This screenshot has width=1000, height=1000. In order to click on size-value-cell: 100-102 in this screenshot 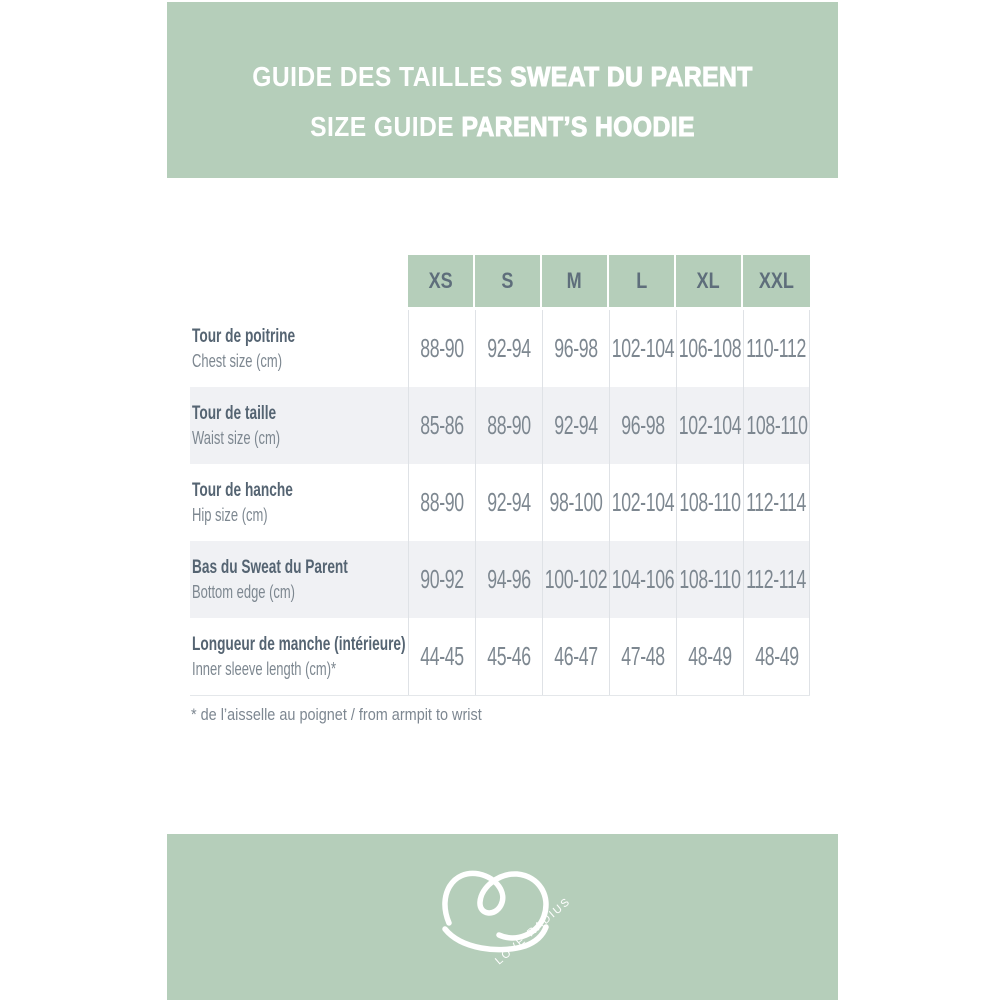, I will do `click(575, 579)`.